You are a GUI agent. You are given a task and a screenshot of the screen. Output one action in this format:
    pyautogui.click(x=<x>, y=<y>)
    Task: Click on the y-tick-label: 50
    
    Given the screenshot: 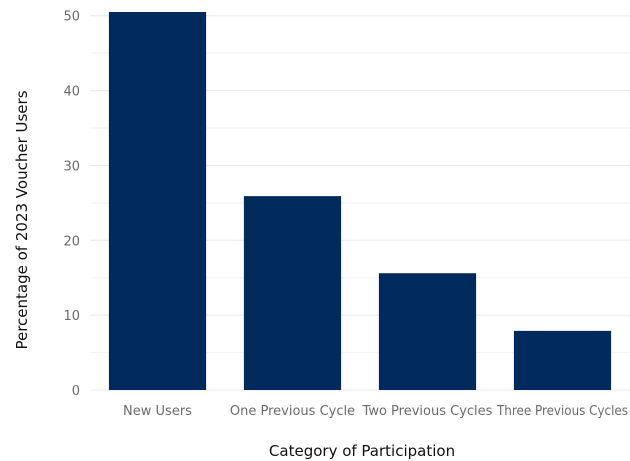 What is the action you would take?
    pyautogui.click(x=71, y=17)
    